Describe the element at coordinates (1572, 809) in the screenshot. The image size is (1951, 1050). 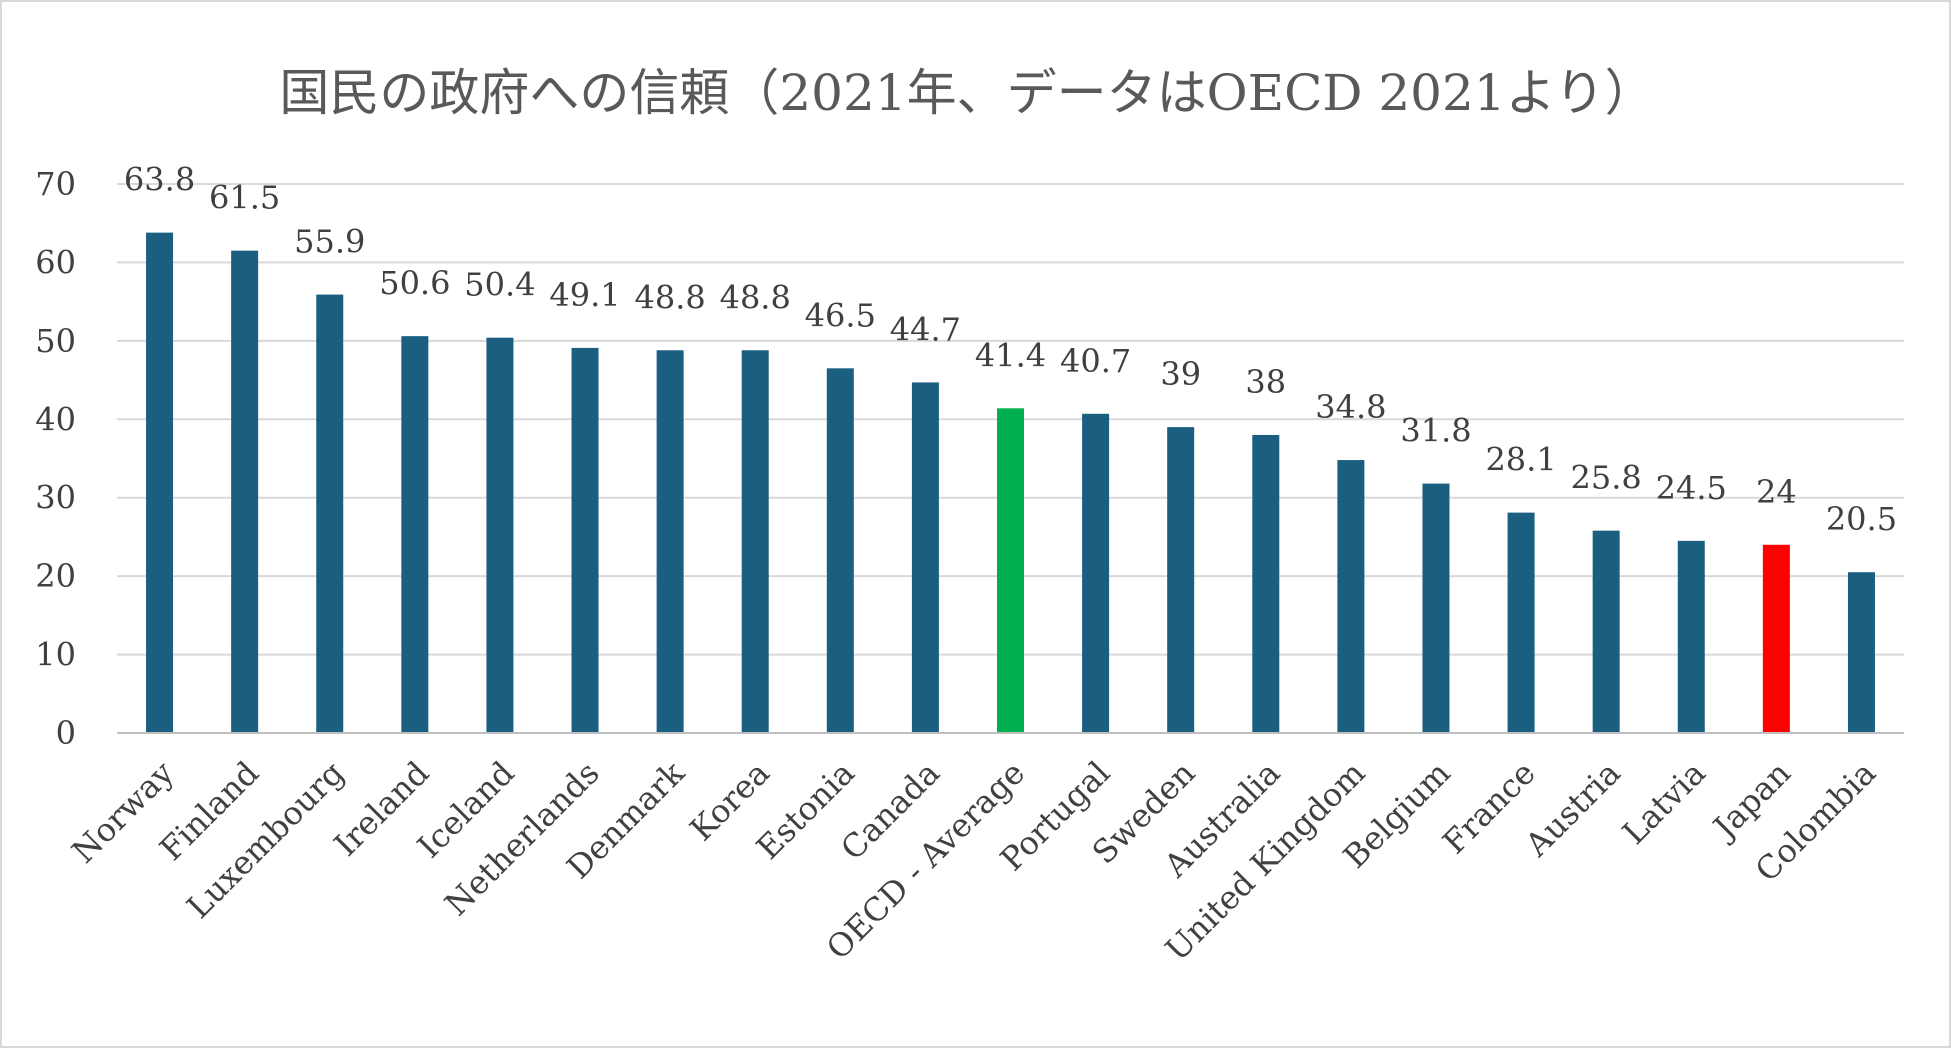
I see `category-label: Austria` at that location.